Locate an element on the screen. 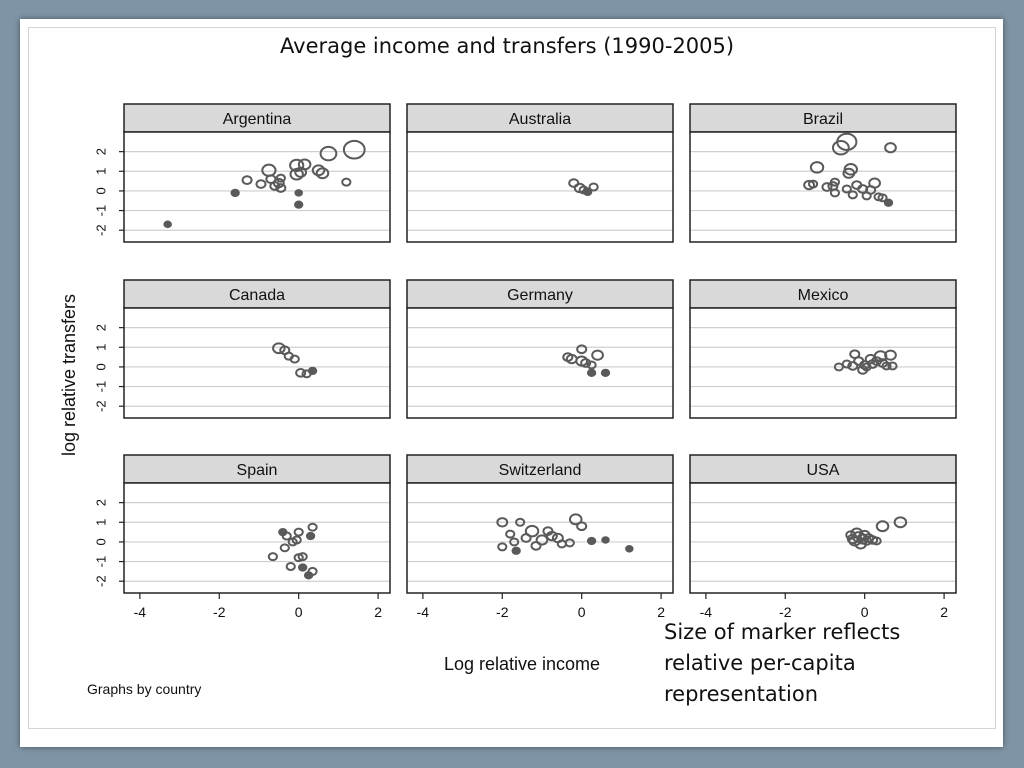  y-axis-title: log relative transfers is located at coordinates (69, 375).